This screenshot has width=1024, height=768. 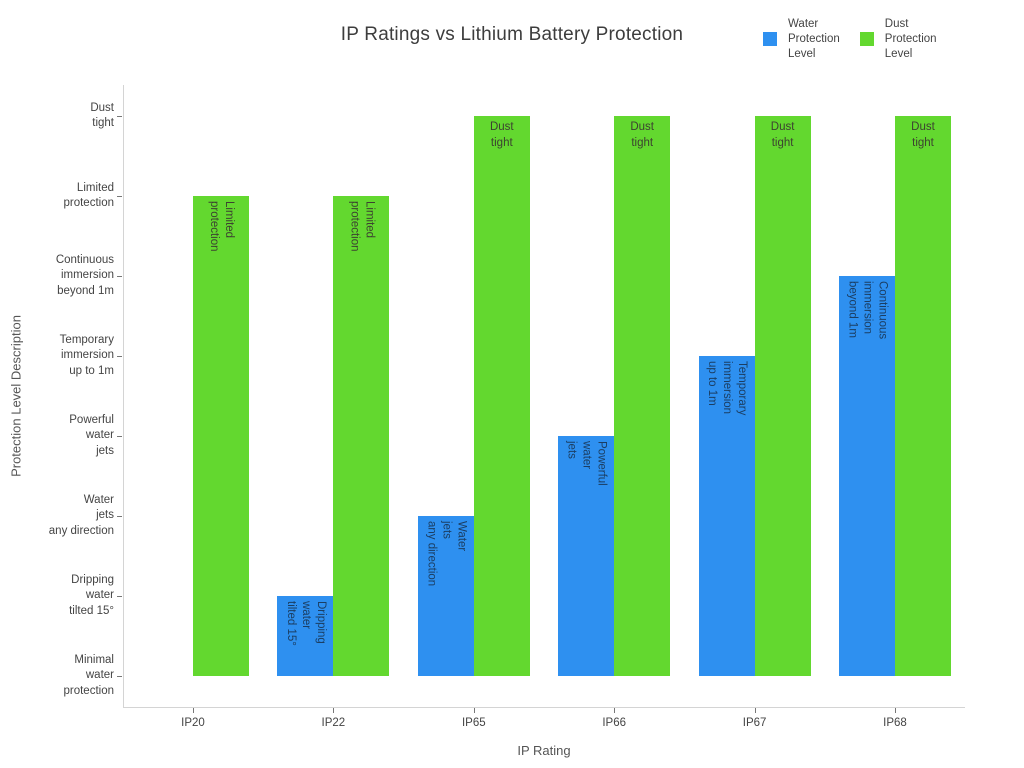 I want to click on legend-item-water-protection-level: Water Protection Level, so click(x=801, y=39).